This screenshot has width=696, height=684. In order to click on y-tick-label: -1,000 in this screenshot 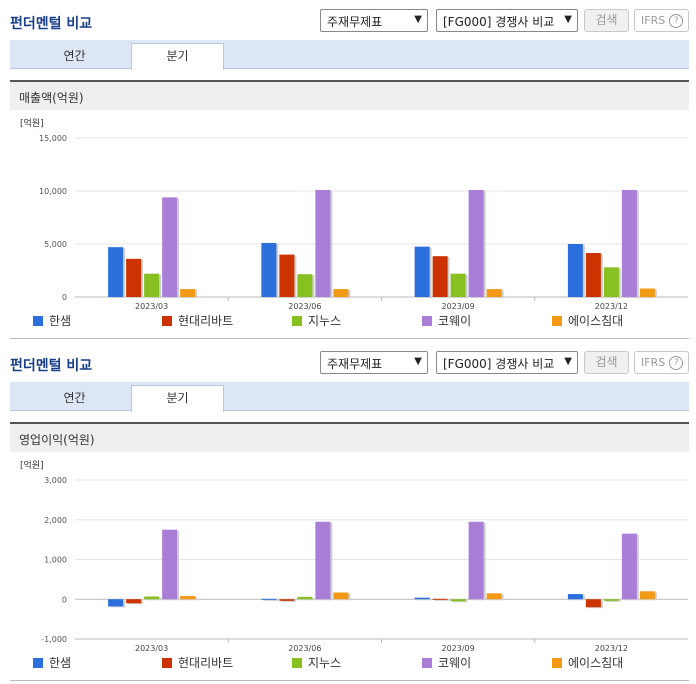, I will do `click(54, 639)`.